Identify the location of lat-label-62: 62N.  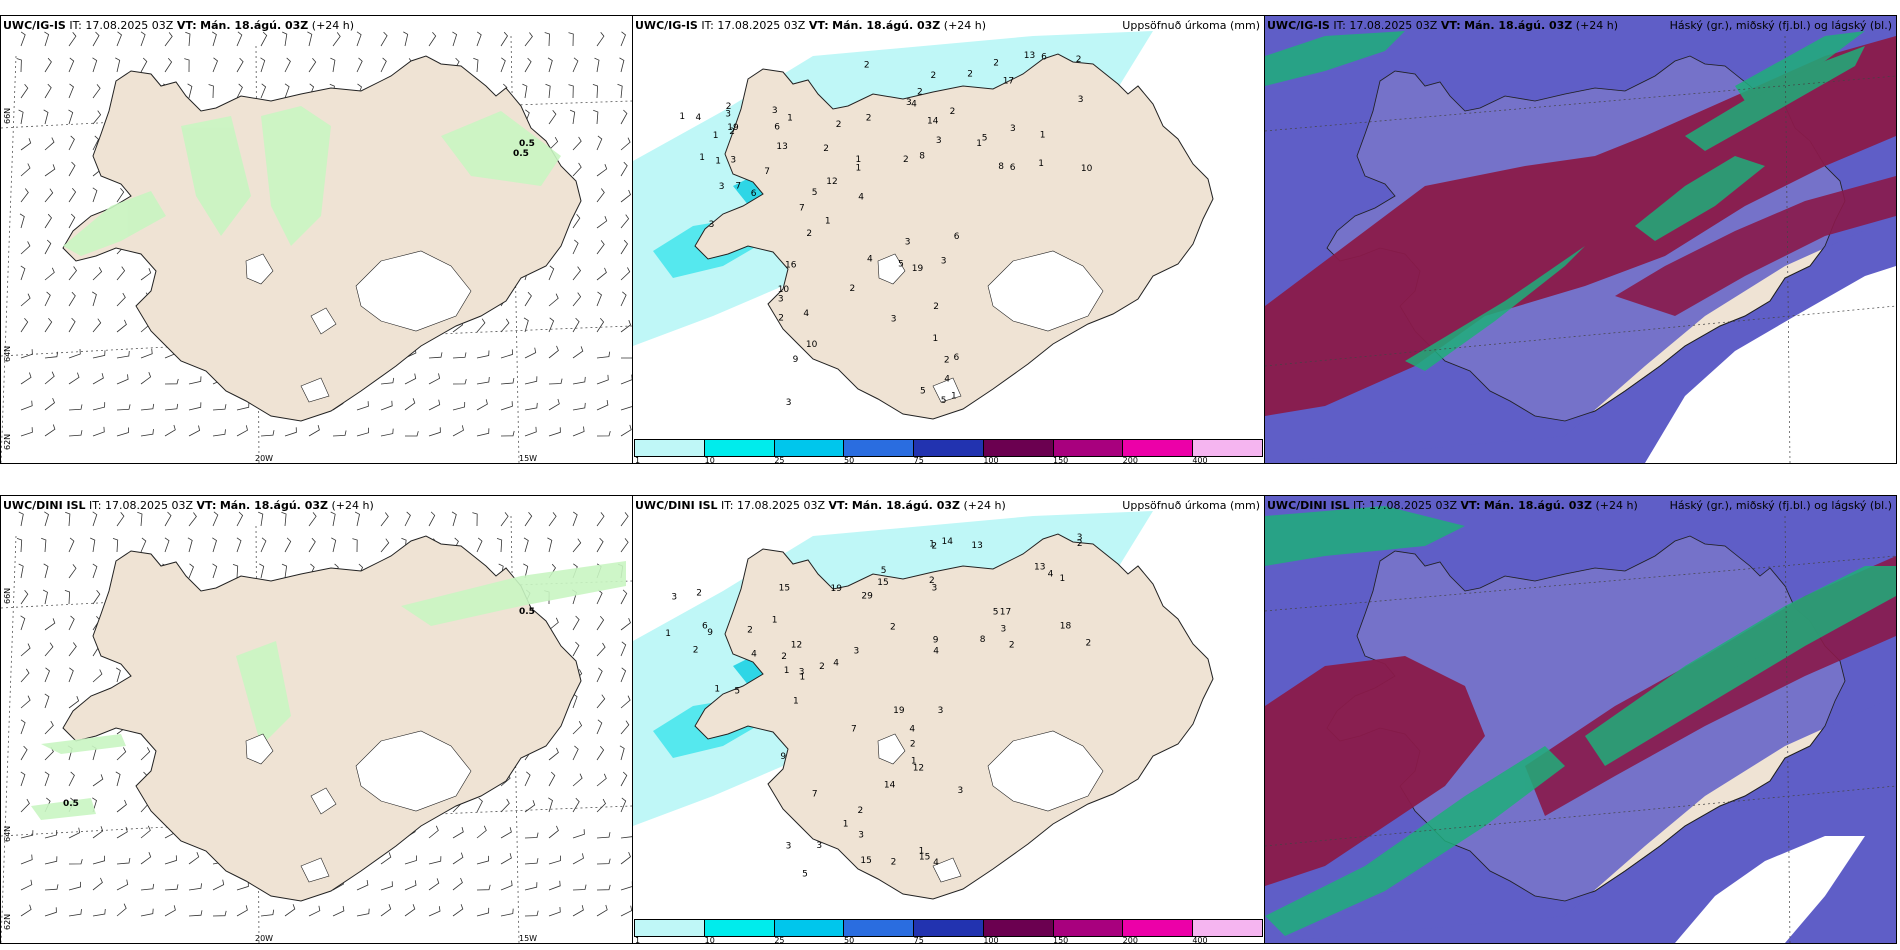
(7, 441).